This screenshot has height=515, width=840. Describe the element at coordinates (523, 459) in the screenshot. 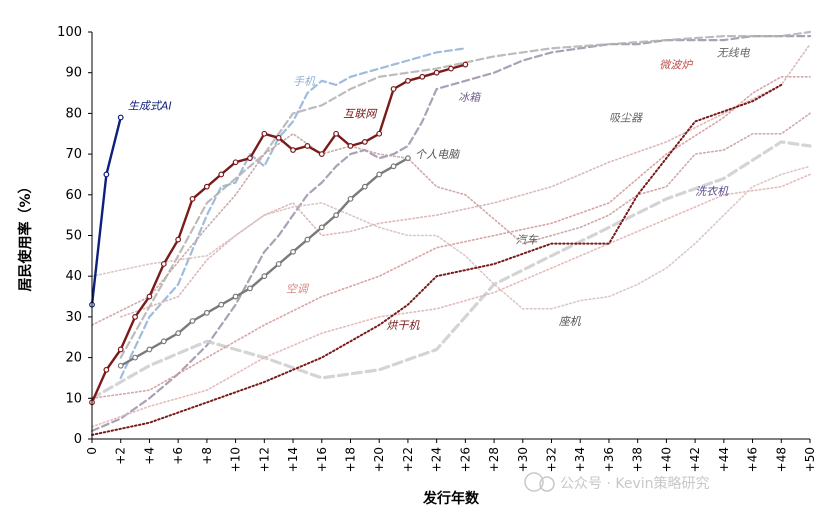

I see `x-tick-label: +30` at that location.